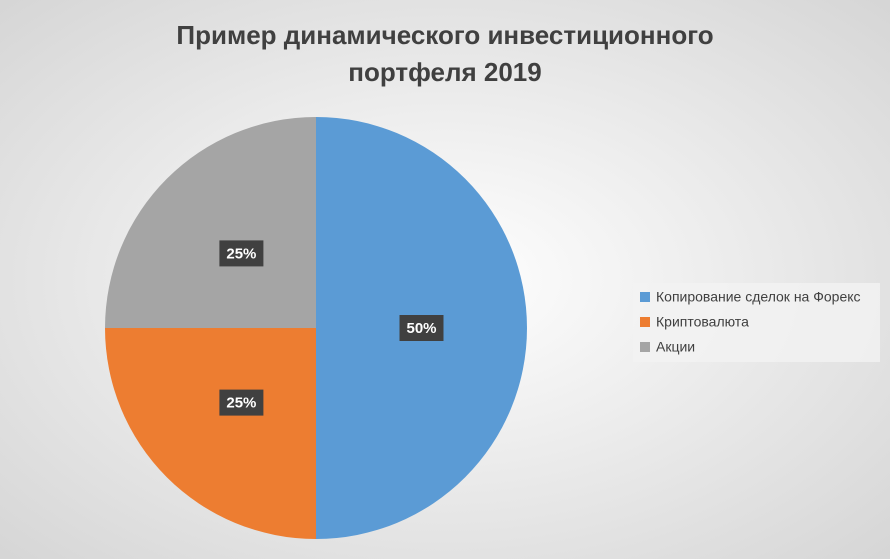 The width and height of the screenshot is (890, 559). What do you see at coordinates (675, 347) in the screenshot?
I see `legend-label: Акции` at bounding box center [675, 347].